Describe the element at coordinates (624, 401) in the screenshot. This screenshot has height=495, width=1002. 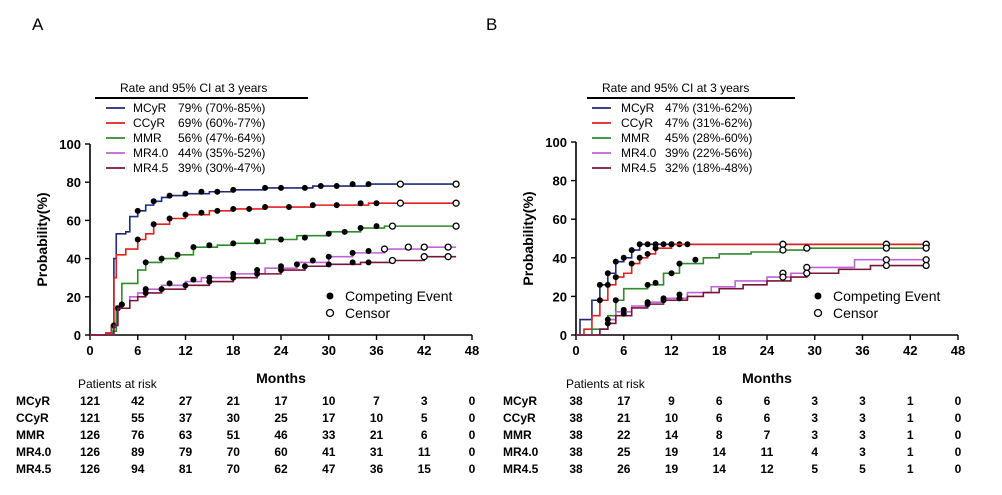
I see `at-risk-value: 17` at that location.